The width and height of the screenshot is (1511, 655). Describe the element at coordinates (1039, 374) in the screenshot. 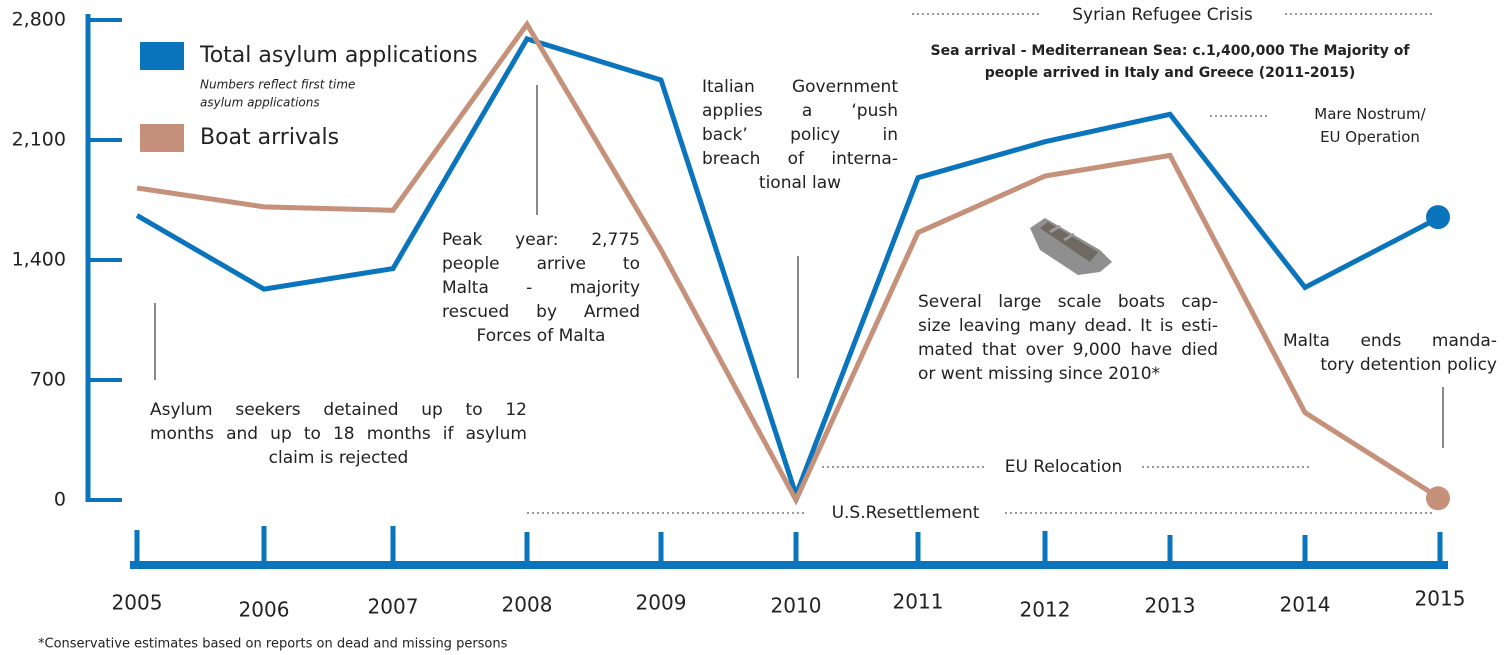

I see `annotation-line: or went missing since 2010*` at that location.